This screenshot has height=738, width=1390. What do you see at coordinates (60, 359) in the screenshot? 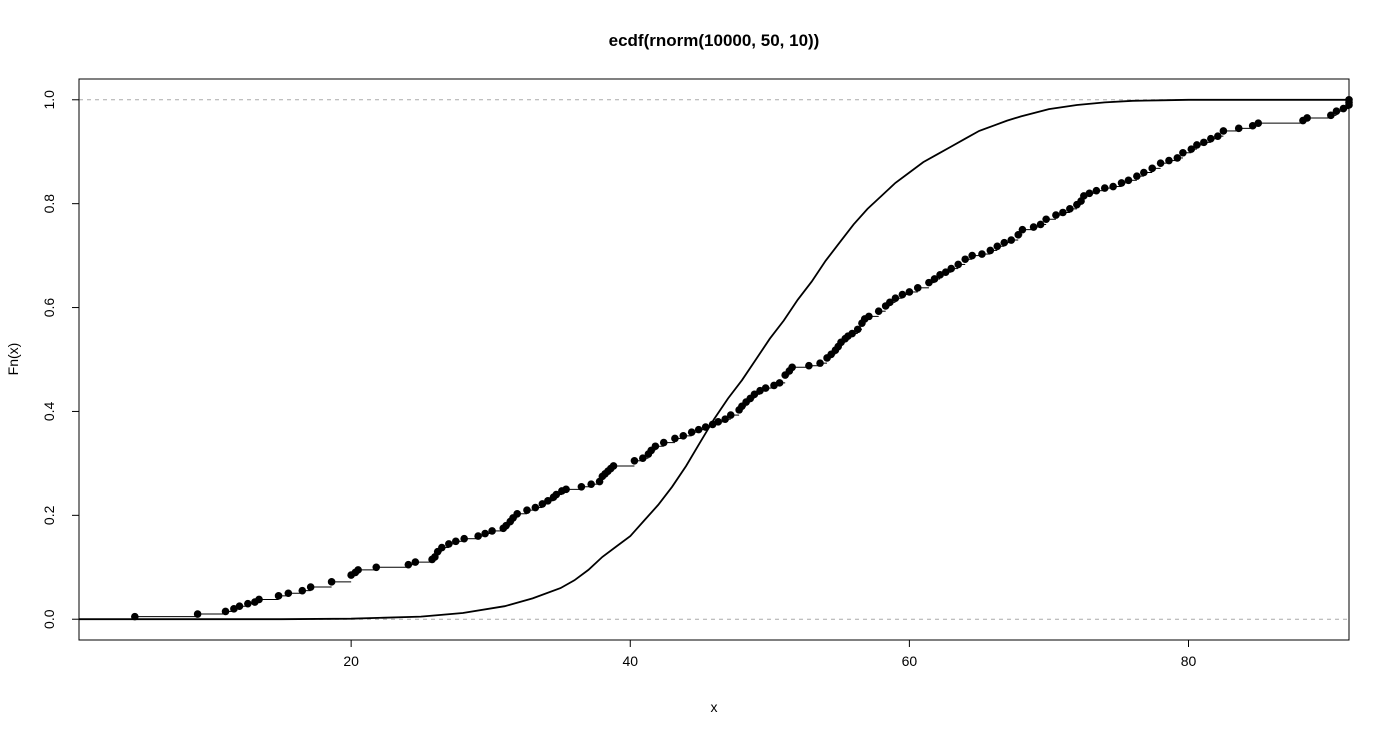
I see `y-axis-ticks: 0.0 0.2 0.4 0.6 0.8 1.0` at bounding box center [60, 359].